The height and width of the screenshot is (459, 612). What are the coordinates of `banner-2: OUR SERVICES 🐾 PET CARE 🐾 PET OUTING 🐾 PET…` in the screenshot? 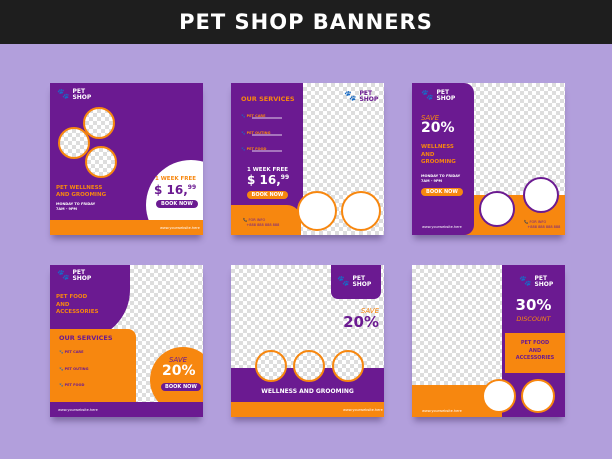 It's located at (307, 159).